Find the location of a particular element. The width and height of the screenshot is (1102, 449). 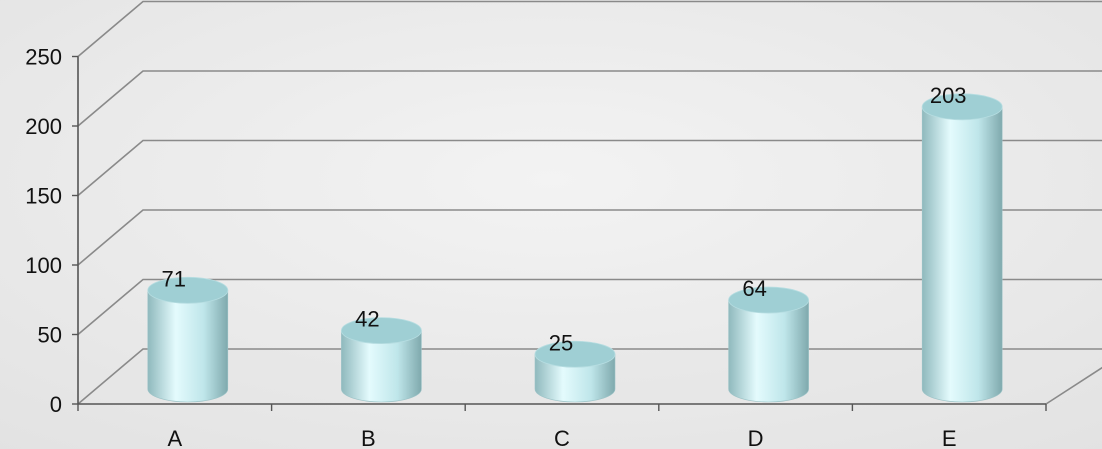

data-label: 25 is located at coordinates (561, 342).